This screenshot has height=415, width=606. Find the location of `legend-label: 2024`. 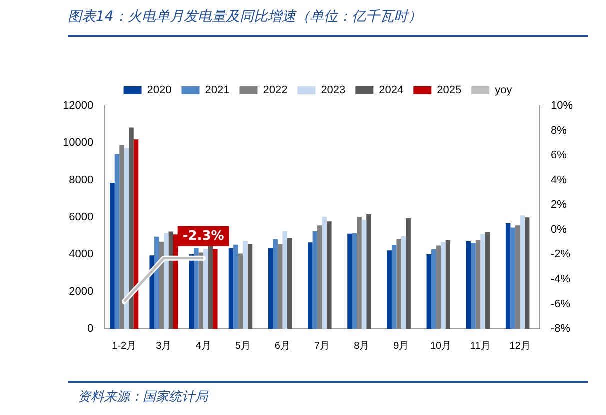

legend-label: 2024 is located at coordinates (391, 90).